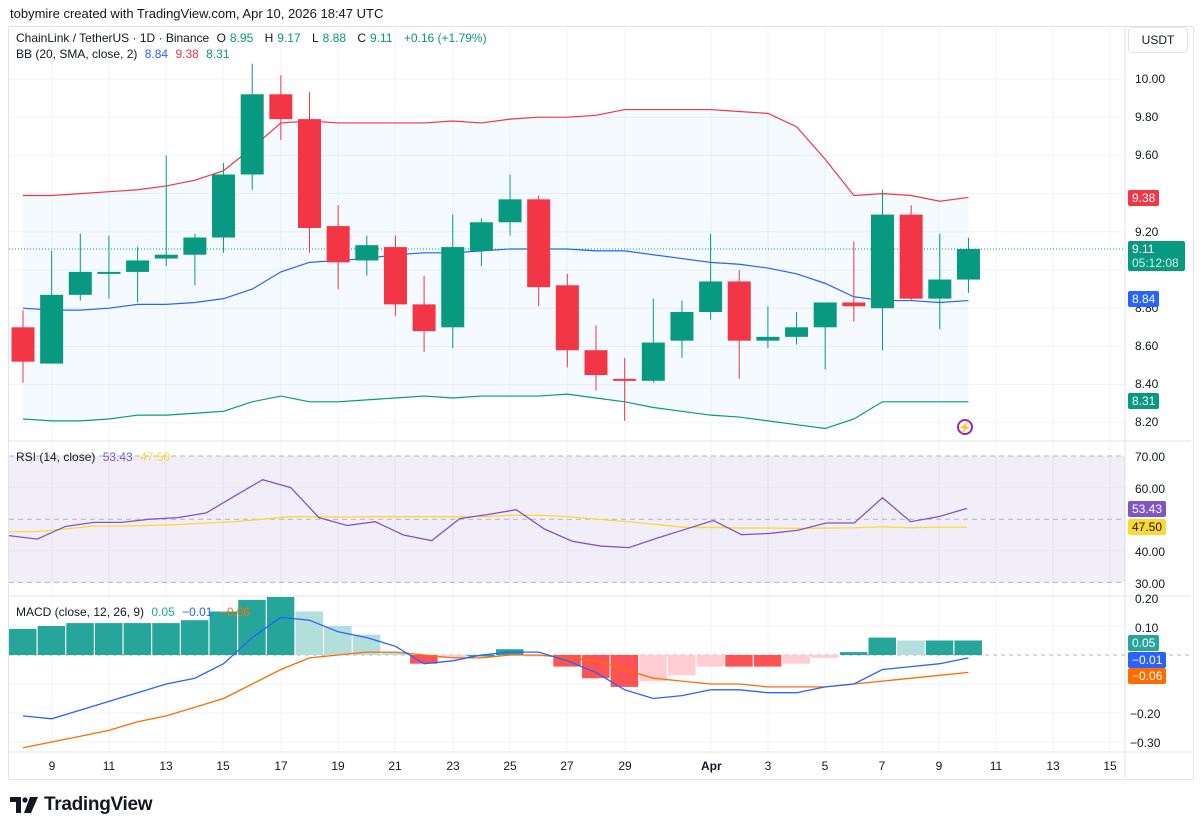  What do you see at coordinates (1147, 628) in the screenshot?
I see `macd-axis-label: 0.10` at bounding box center [1147, 628].